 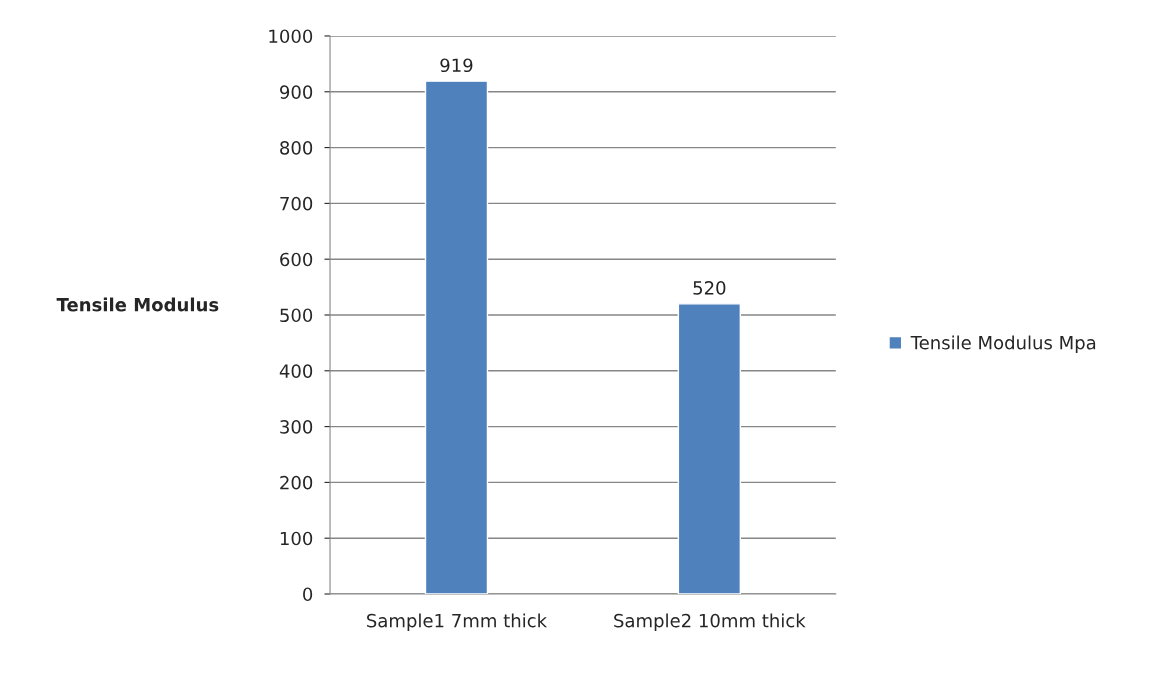 What do you see at coordinates (296, 427) in the screenshot?
I see `y-tick-label: 300` at bounding box center [296, 427].